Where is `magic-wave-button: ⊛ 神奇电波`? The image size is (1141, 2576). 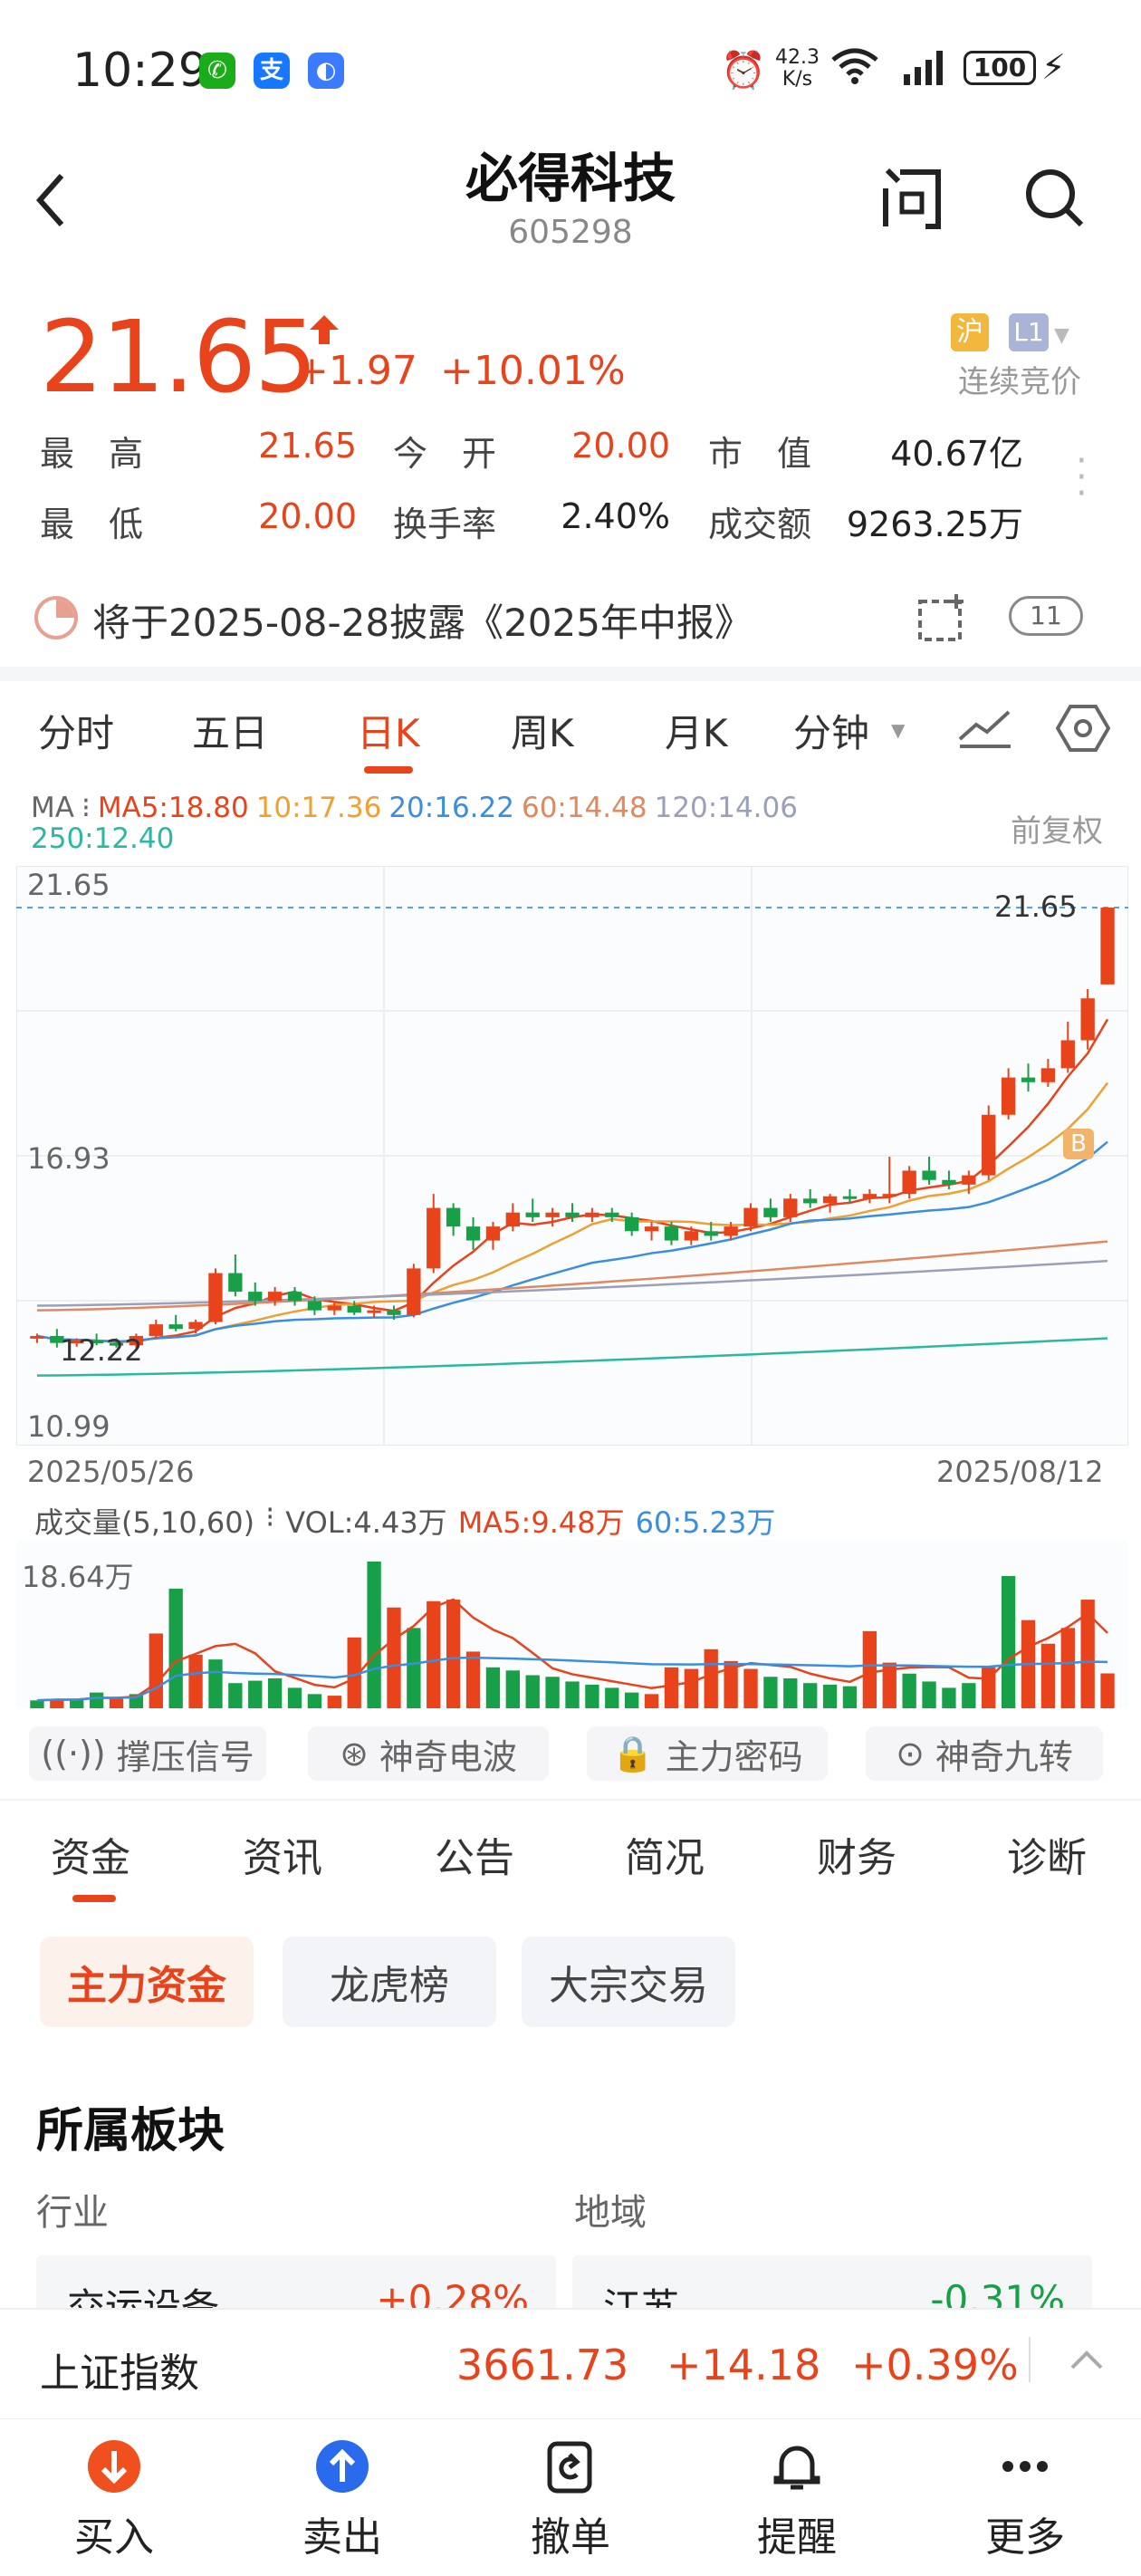
magic-wave-button: ⊛ 神奇电波 is located at coordinates (429, 1753).